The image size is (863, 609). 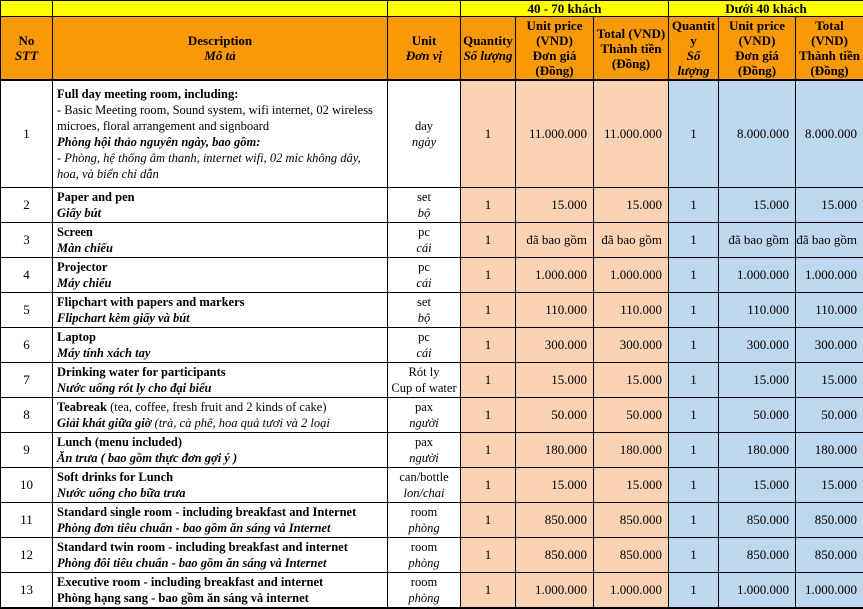 I want to click on group-header-under-40: Dưới 40 khách, so click(x=766, y=9).